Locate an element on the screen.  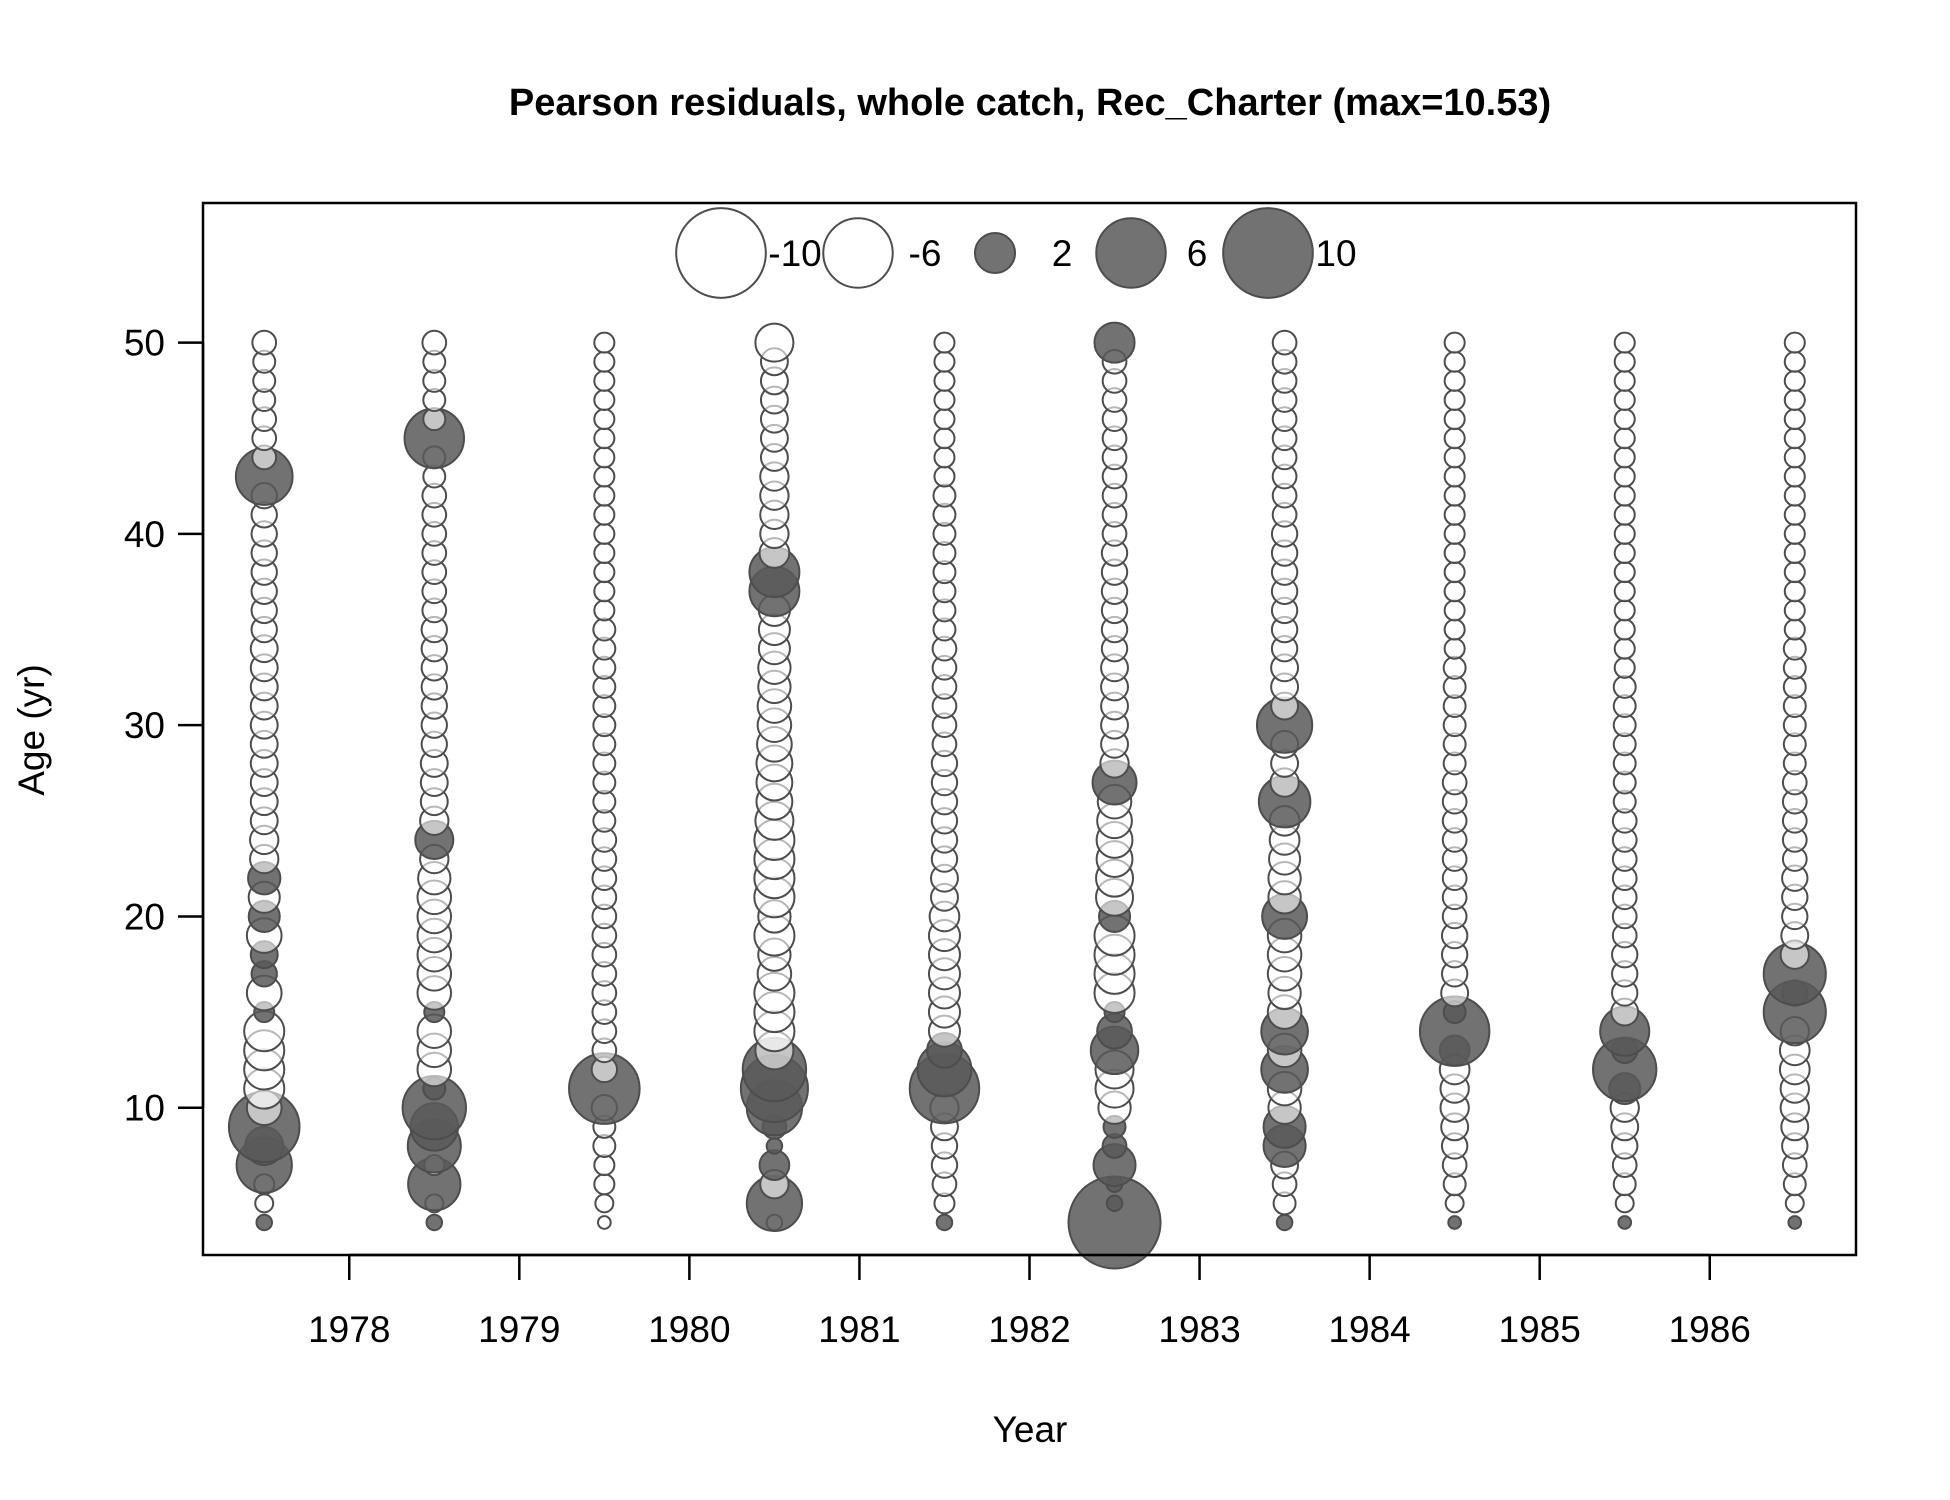
x-tick-label: 1982 is located at coordinates (1029, 1329).